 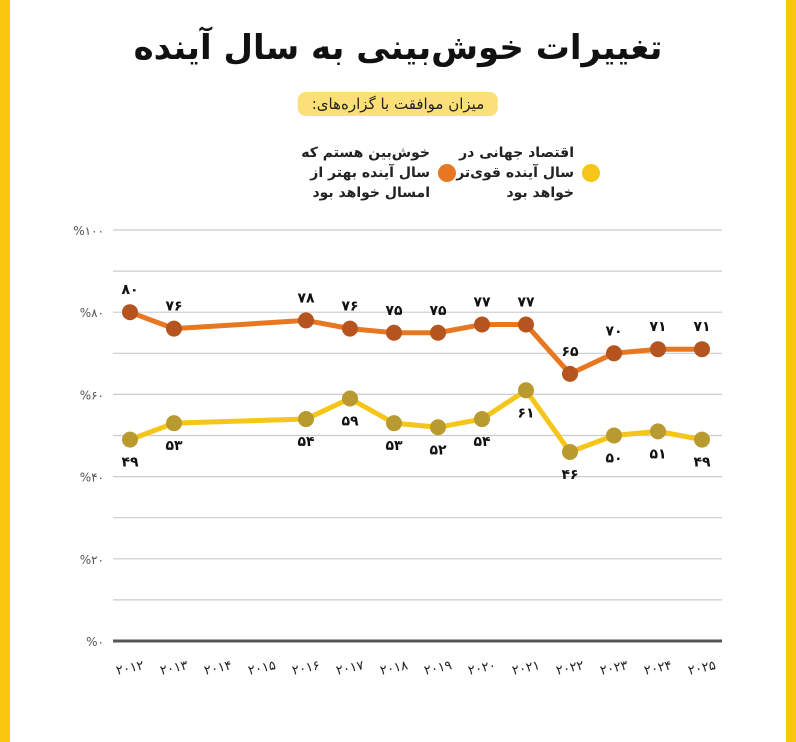 I want to click on data-label: ۵۰, so click(x=613, y=459).